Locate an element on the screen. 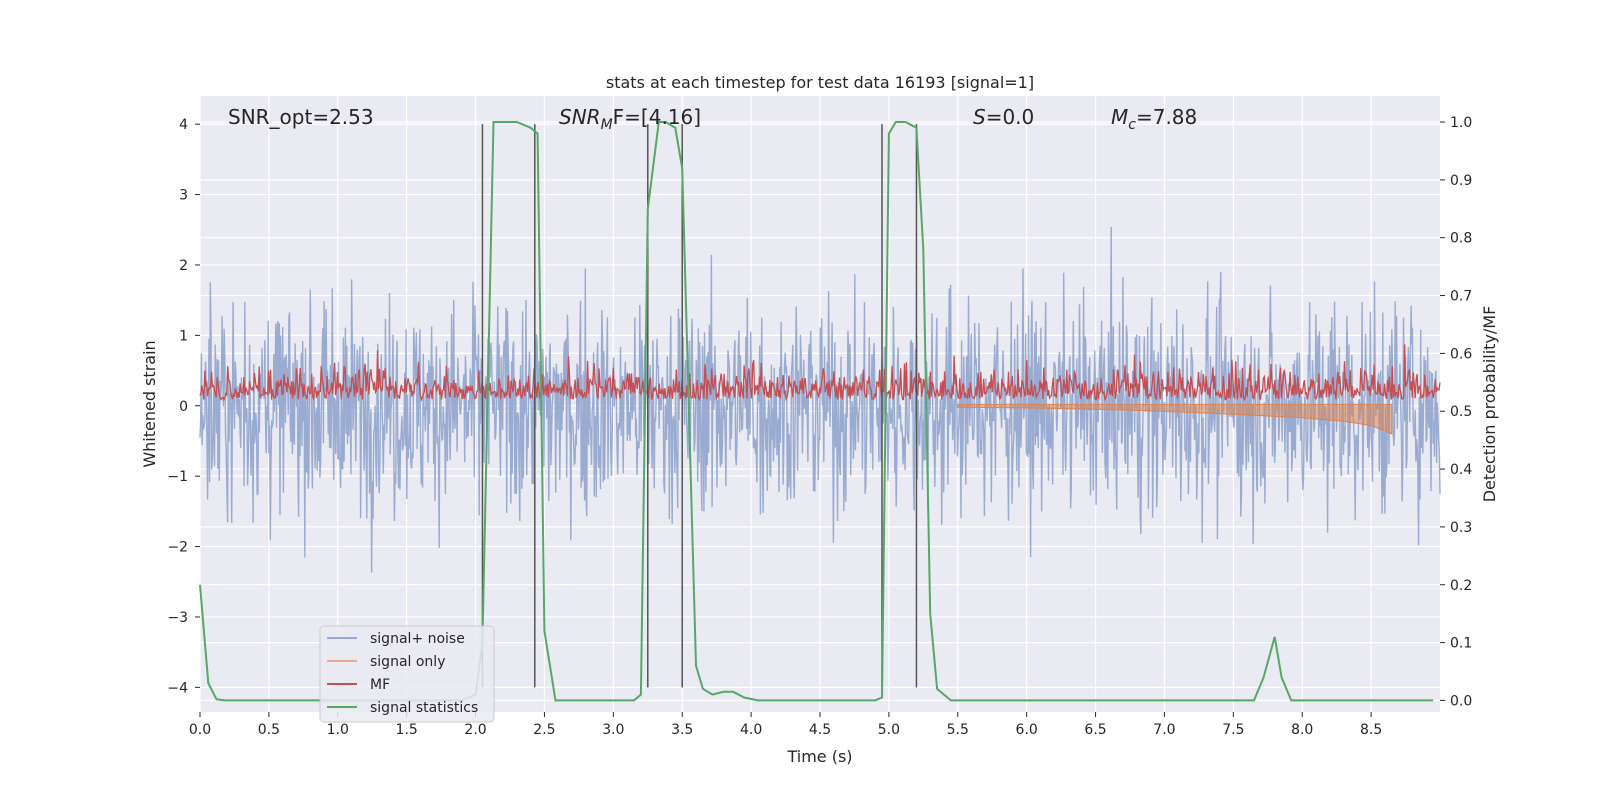  x-tick-label: 2.0 is located at coordinates (475, 730).